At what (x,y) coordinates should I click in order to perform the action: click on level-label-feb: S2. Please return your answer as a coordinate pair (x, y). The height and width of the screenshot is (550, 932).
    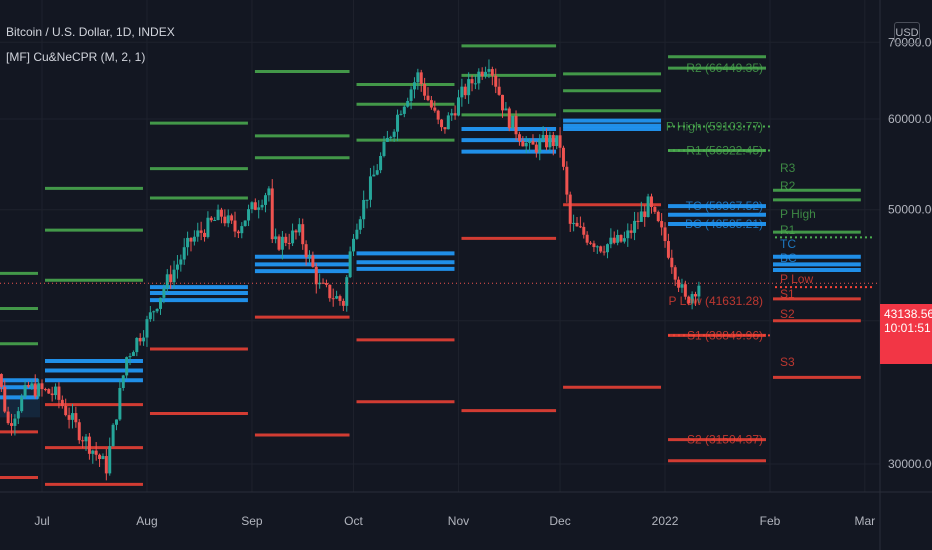
    Looking at the image, I should click on (787, 314).